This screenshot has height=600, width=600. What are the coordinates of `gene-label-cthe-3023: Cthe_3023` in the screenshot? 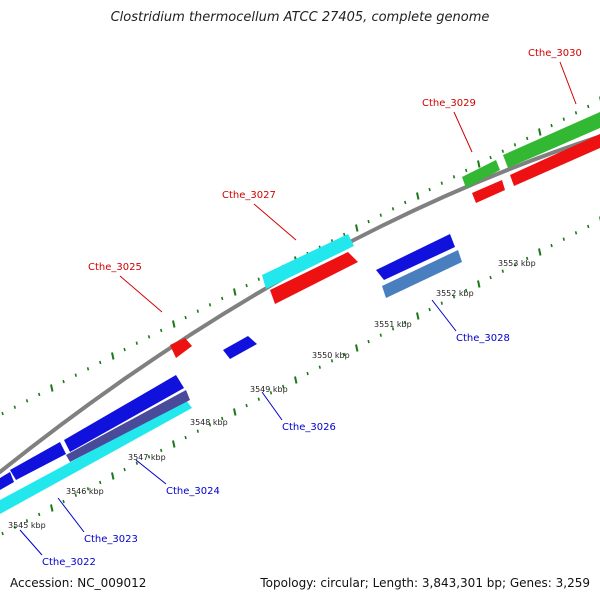 It's located at (111, 539).